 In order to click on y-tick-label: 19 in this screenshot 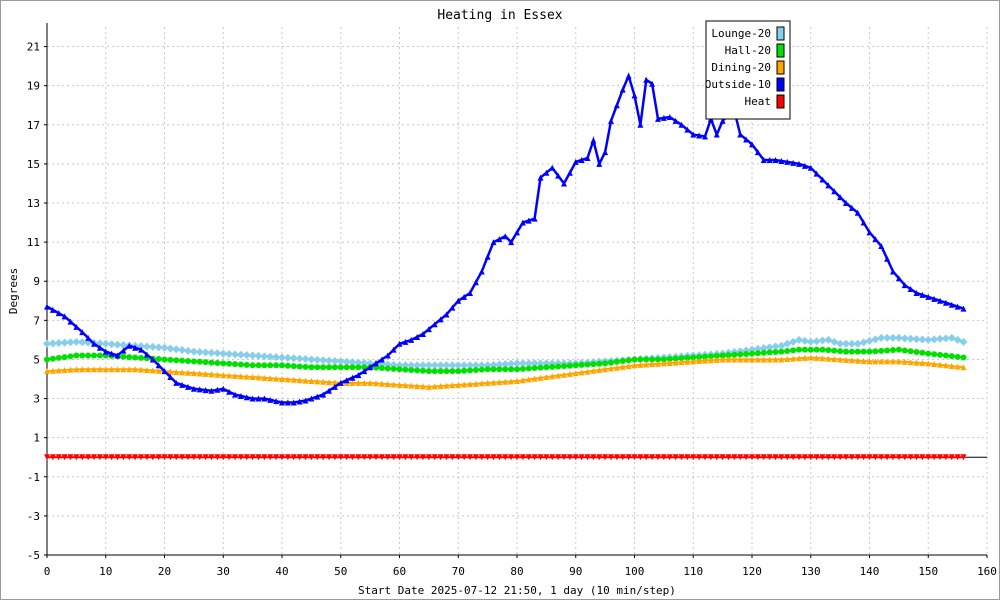, I will do `click(33, 86)`.